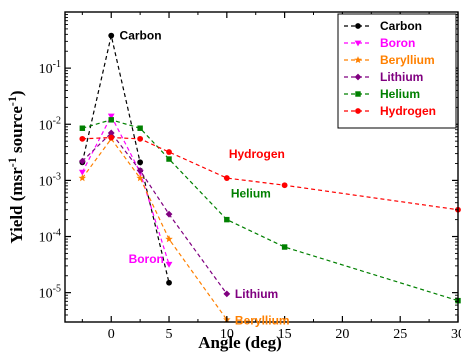  What do you see at coordinates (16, 93) in the screenshot?
I see `y-axis-title-end: )` at bounding box center [16, 93].